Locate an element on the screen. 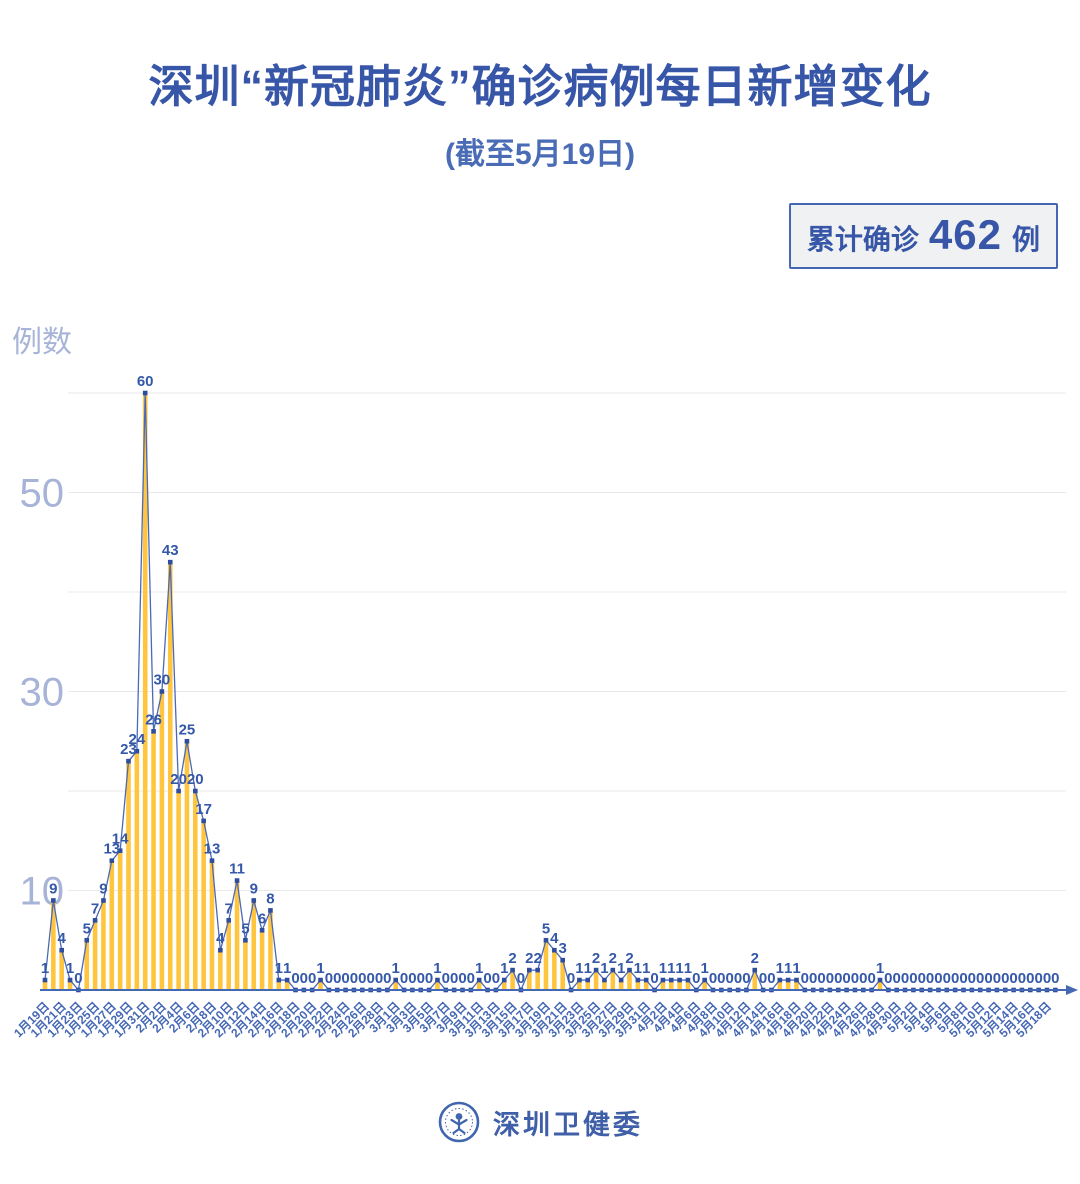 The image size is (1080, 1184). value-label: 14 is located at coordinates (120, 839).